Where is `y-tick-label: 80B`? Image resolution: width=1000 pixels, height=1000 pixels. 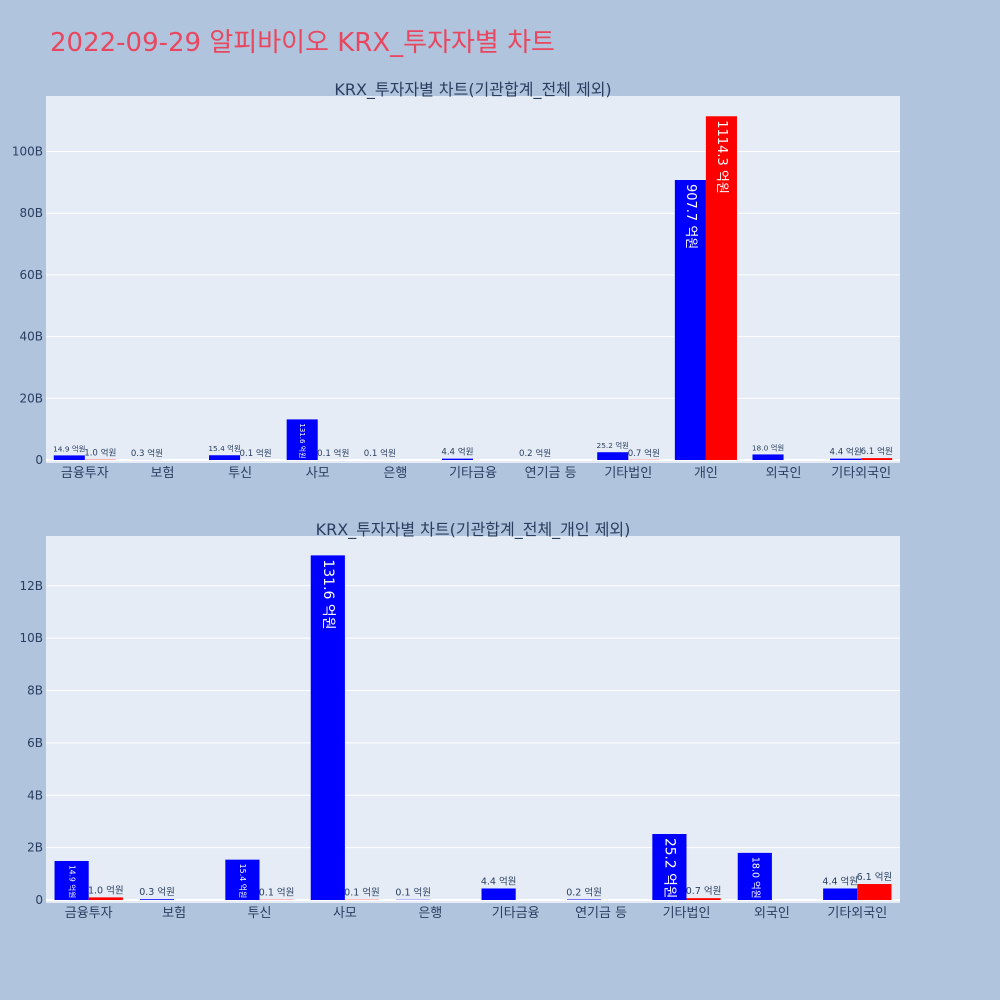 y-tick-label: 80B is located at coordinates (31, 213).